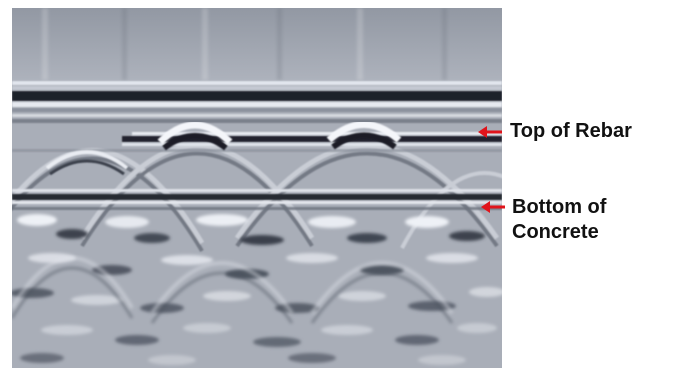 Image resolution: width=678 pixels, height=368 pixels. I want to click on top-of-rebar-arrow-icon, so click(490, 132).